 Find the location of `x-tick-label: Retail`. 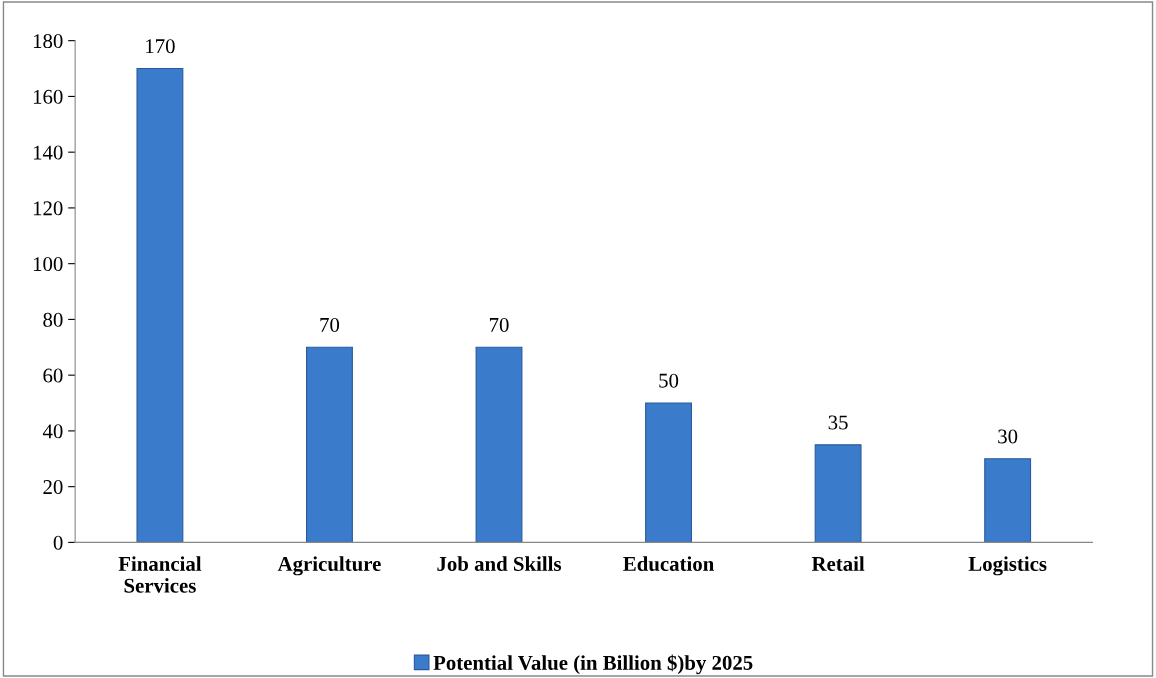

x-tick-label: Retail is located at coordinates (838, 563).